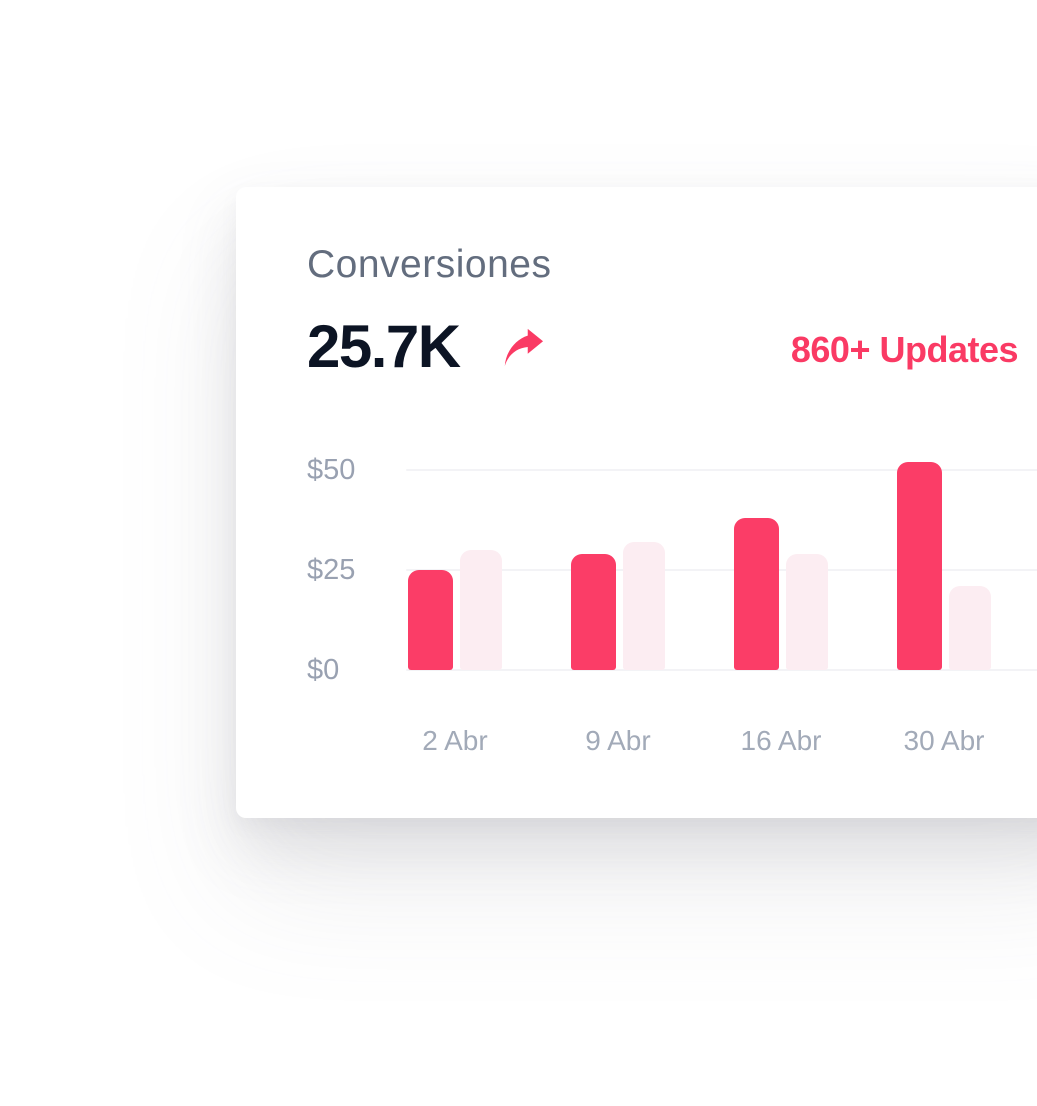 The height and width of the screenshot is (1106, 1037). I want to click on y-axis: $50 $25 $0, so click(354, 570).